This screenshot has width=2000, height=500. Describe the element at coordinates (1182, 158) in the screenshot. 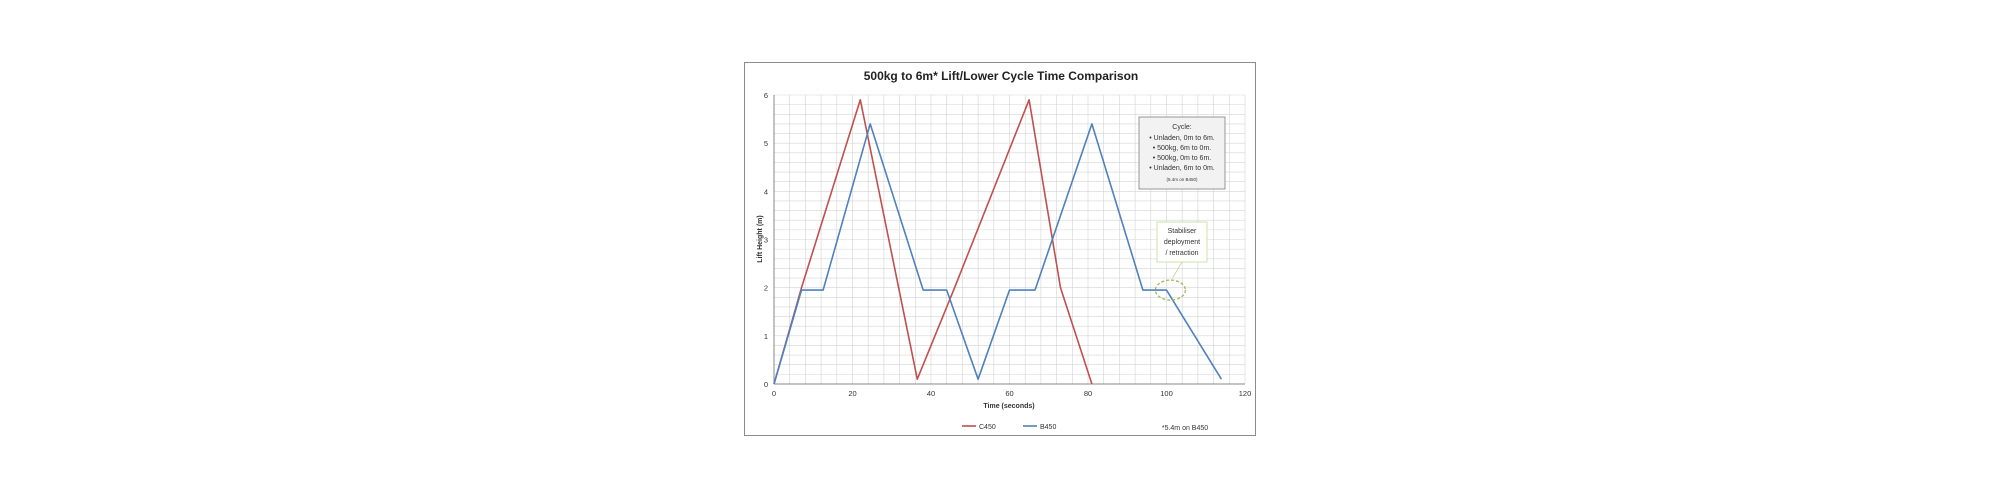

I see `cycle-box-line: • 500kg, 0m to 6m.` at that location.